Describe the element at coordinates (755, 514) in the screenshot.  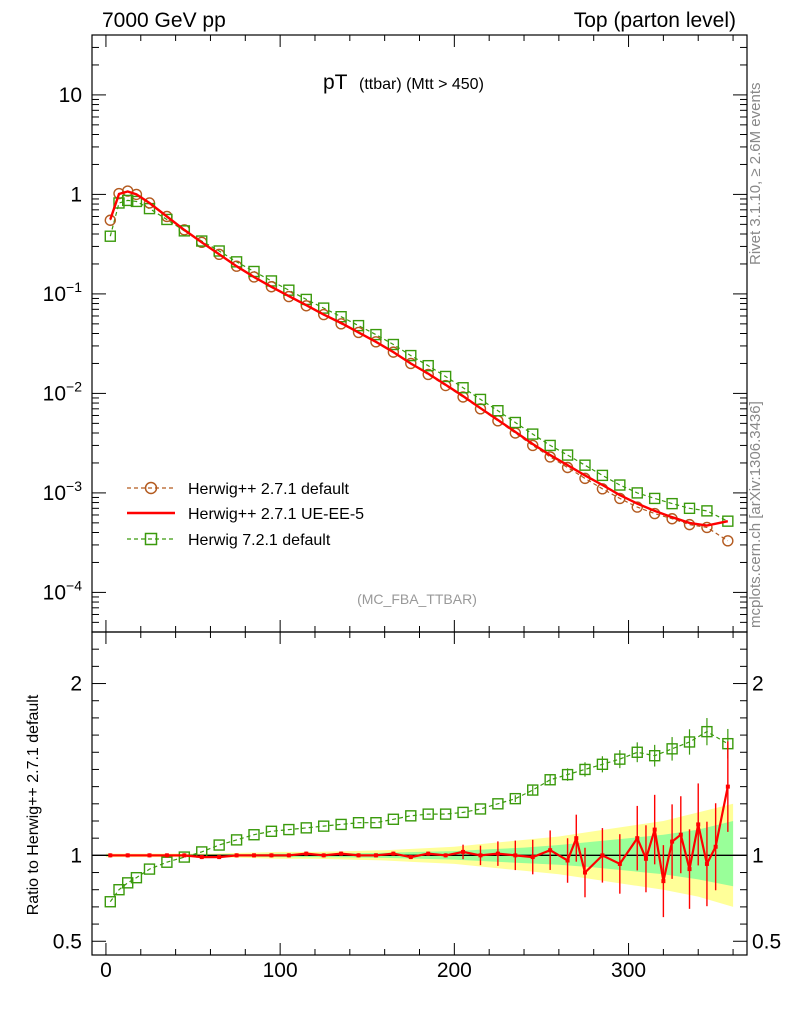
I see `mcplots-reference-label: mcplots.cern.ch [arXiv:1306.3436]` at that location.